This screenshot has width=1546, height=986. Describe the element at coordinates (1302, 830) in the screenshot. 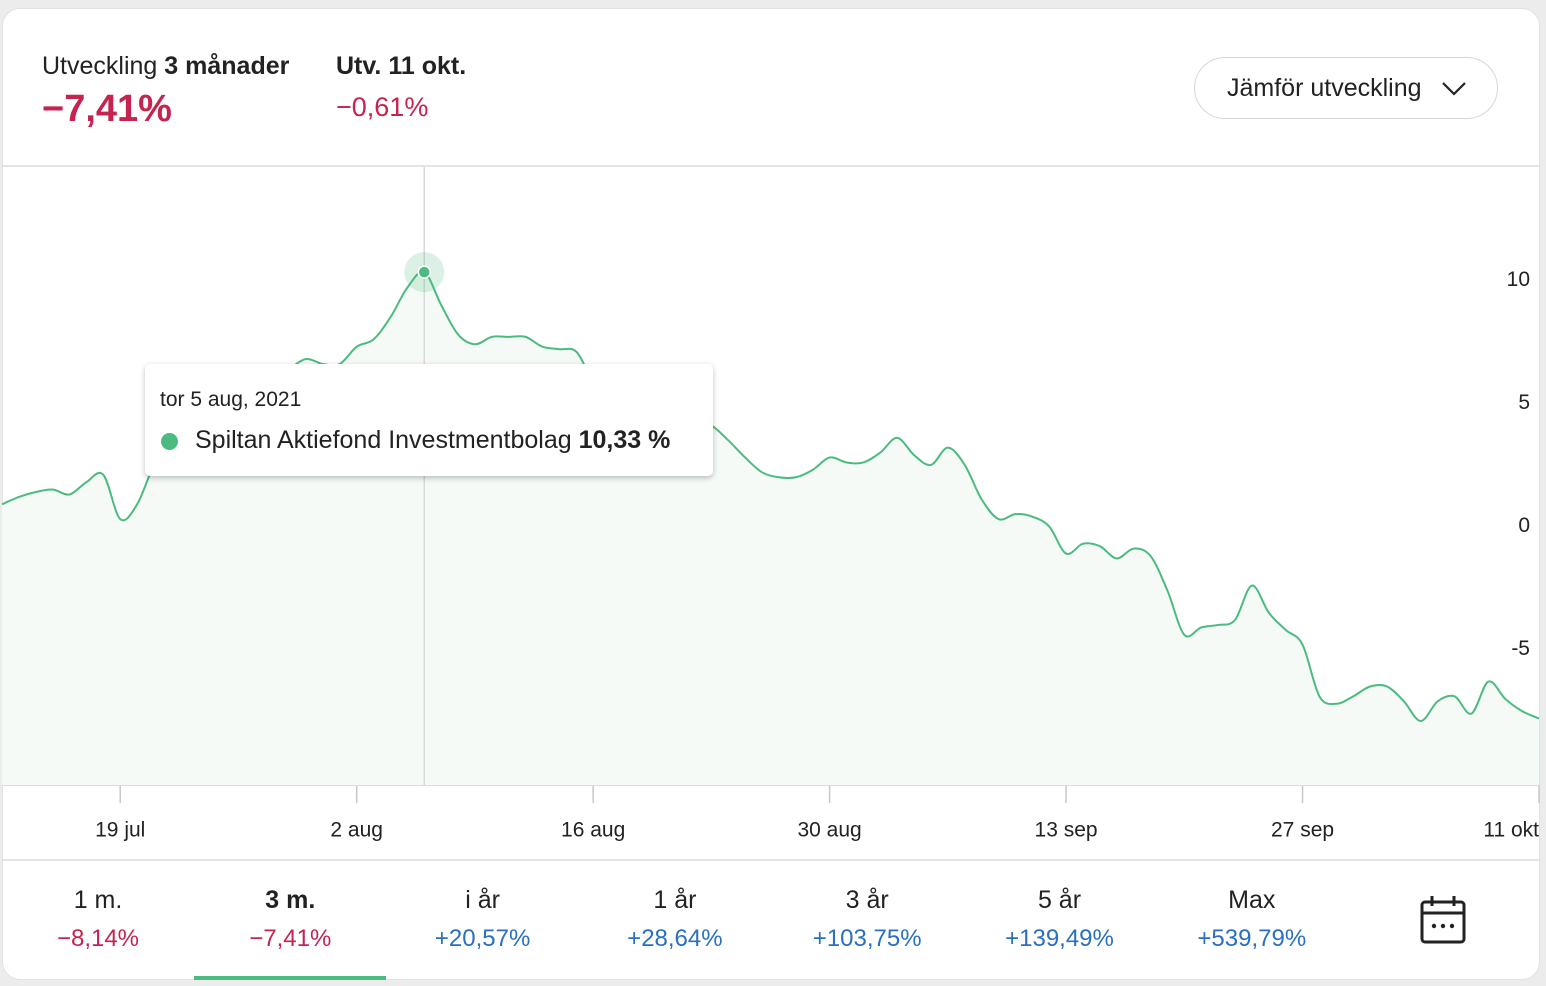

I see `x-tick-label: 27 sep` at that location.